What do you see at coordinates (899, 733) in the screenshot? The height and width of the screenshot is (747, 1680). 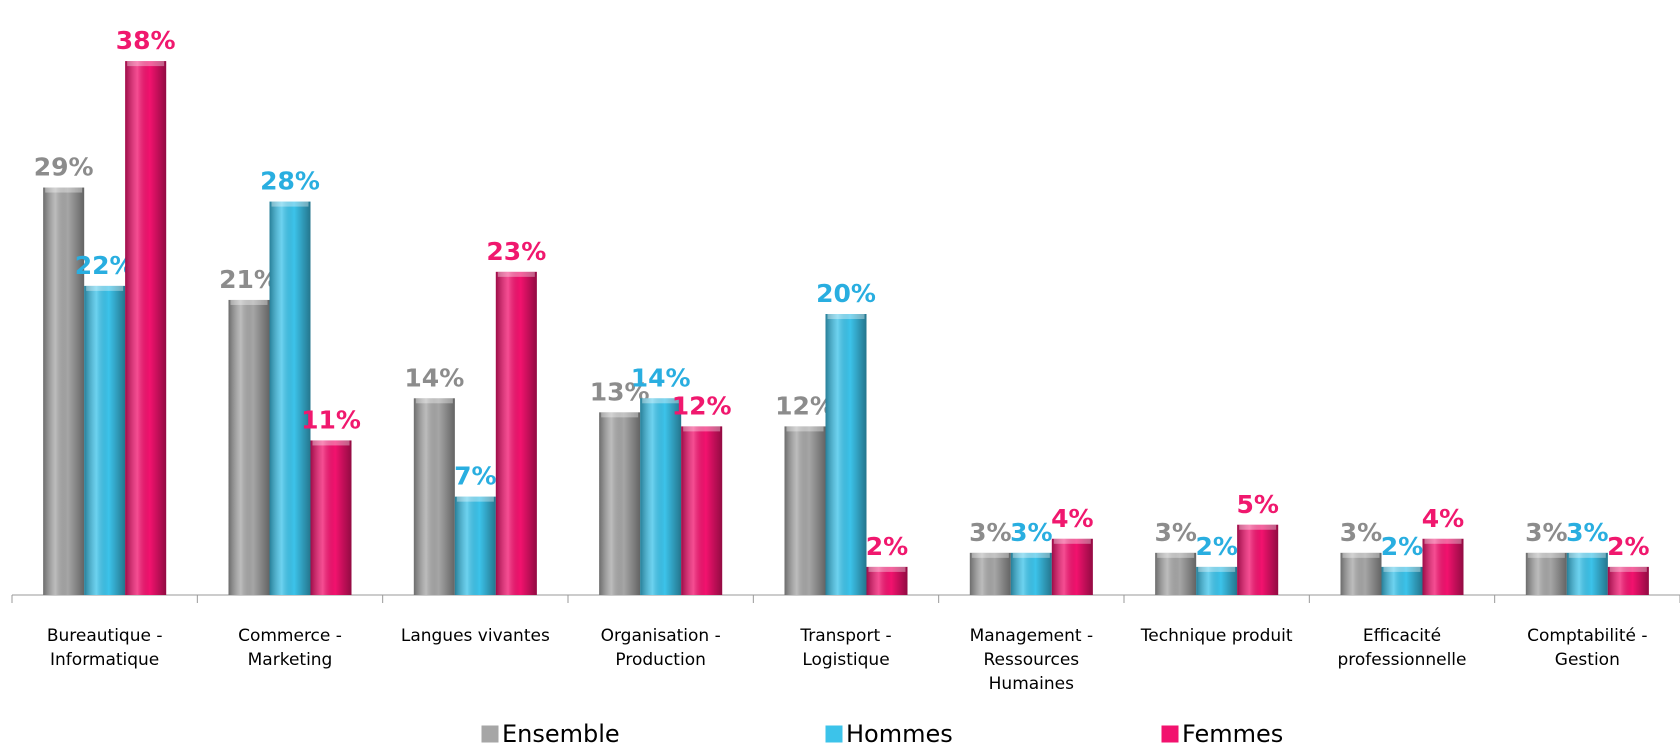 I see `legend-label: Hommes` at bounding box center [899, 733].